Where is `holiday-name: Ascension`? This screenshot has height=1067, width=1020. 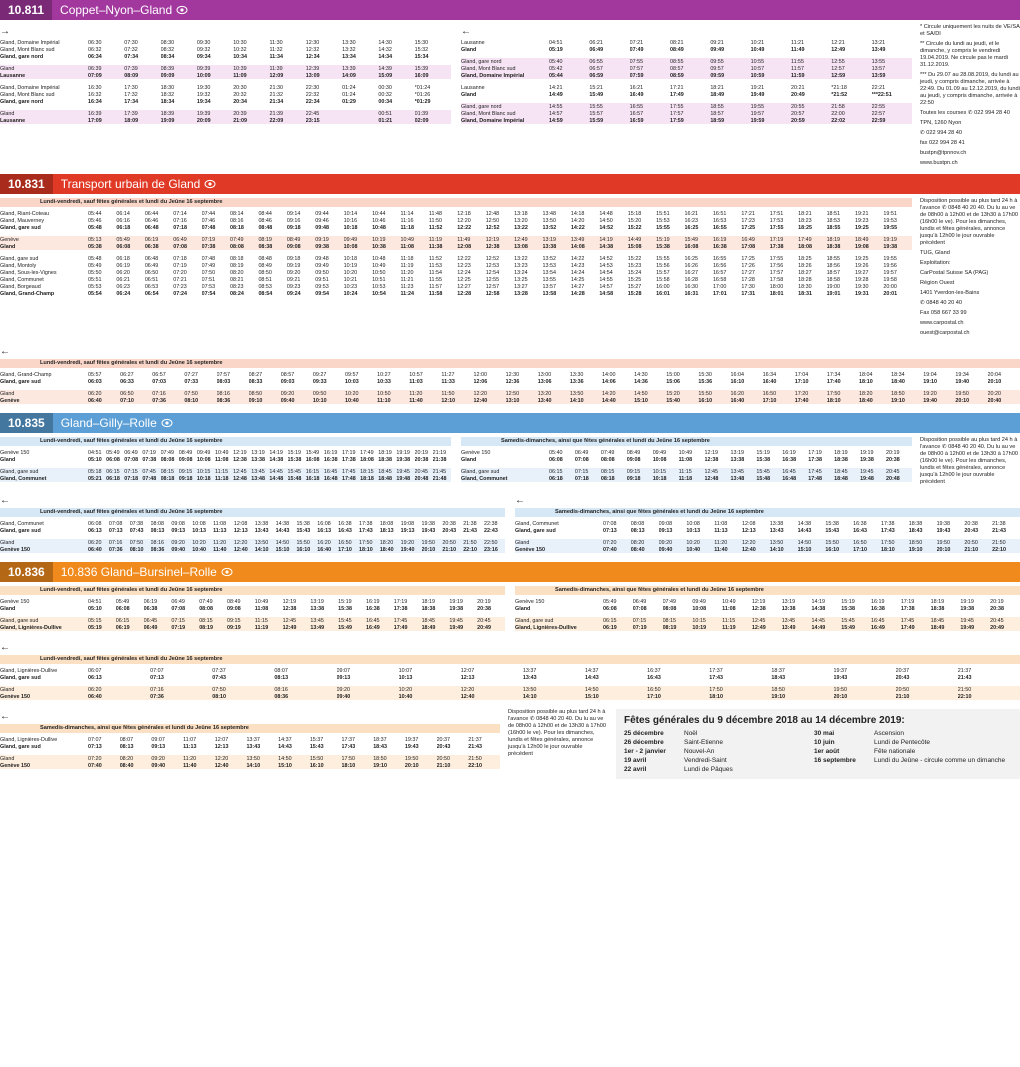 holiday-name: Ascension is located at coordinates (889, 733).